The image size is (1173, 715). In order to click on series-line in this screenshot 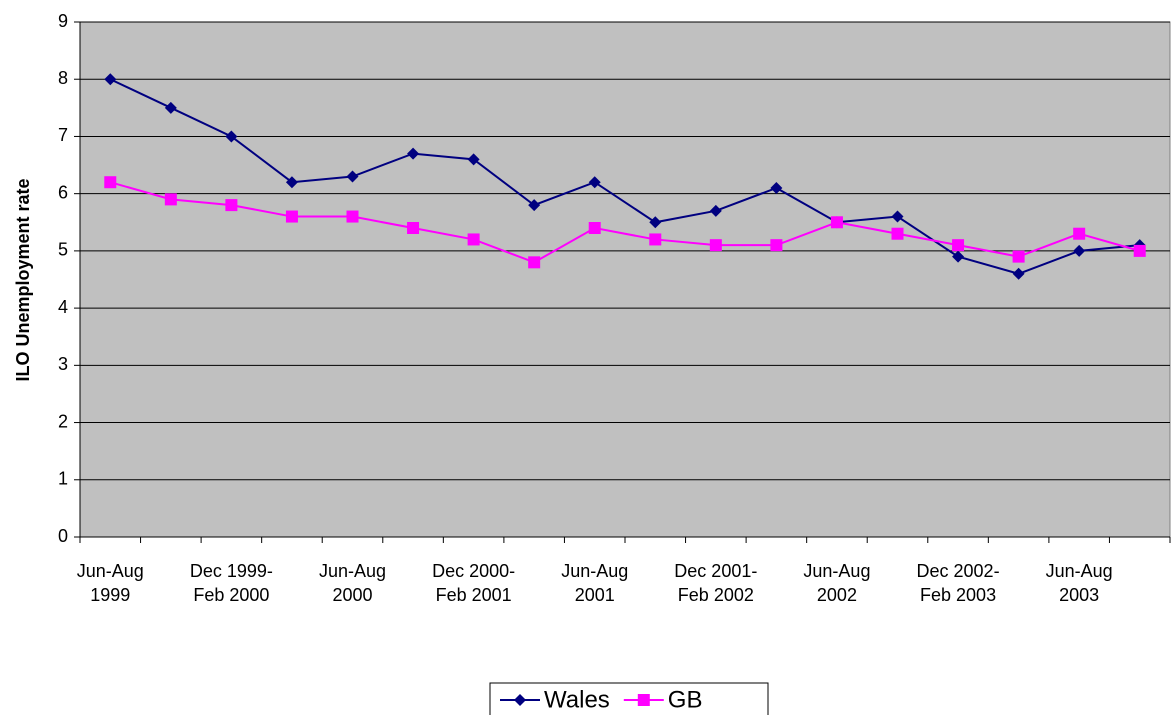, I will do `click(625, 222)`.